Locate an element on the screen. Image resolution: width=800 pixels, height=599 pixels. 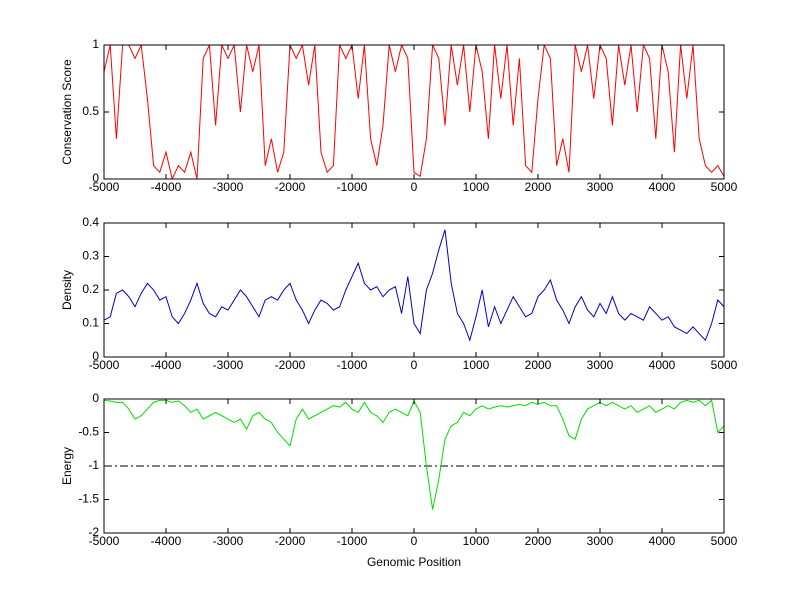
x-axis-label: Genomic Position is located at coordinates (414, 562).